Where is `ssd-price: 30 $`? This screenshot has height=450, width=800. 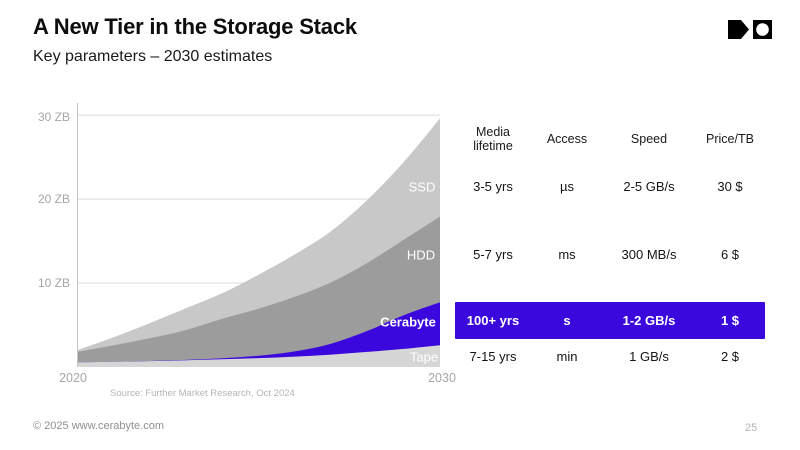 ssd-price: 30 $ is located at coordinates (730, 186).